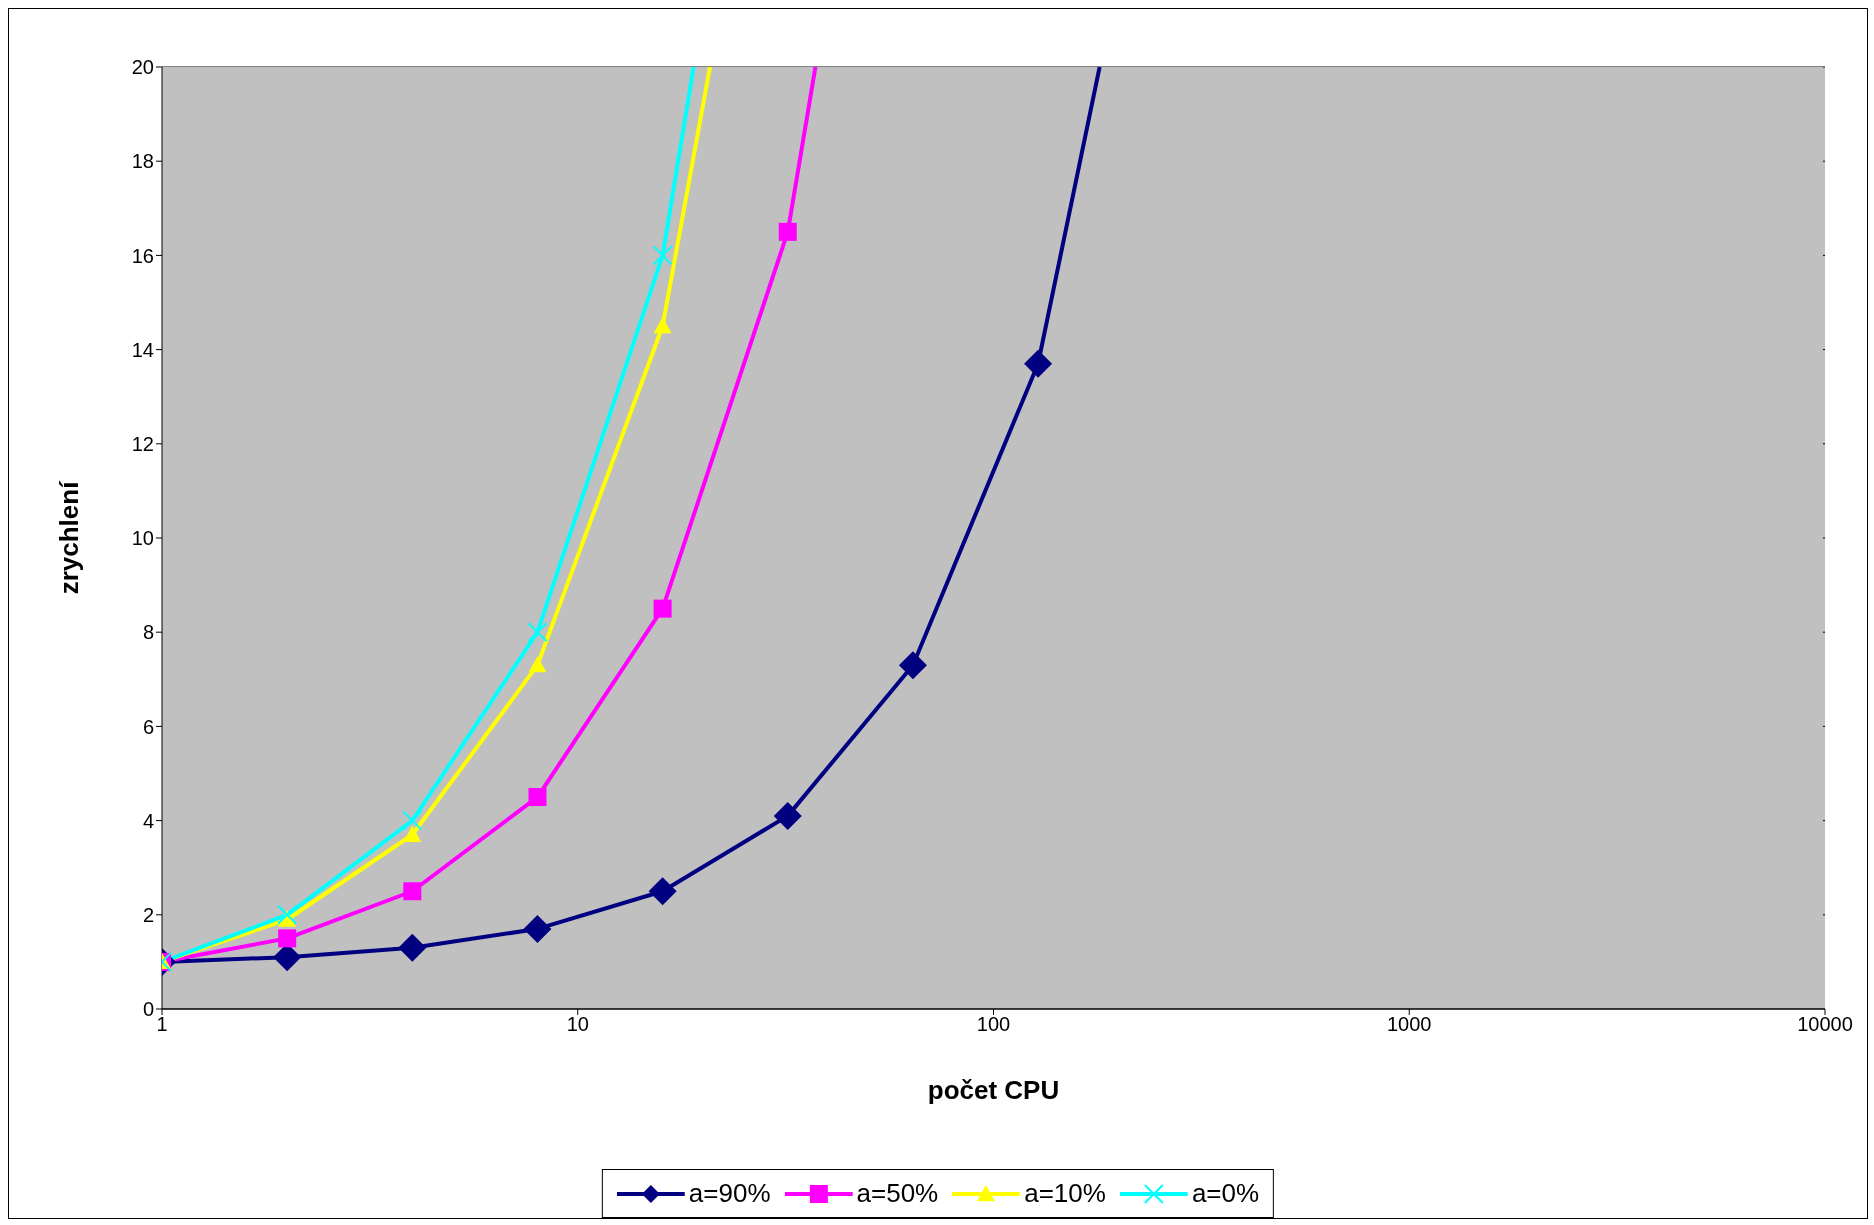 The height and width of the screenshot is (1225, 1874). What do you see at coordinates (148, 726) in the screenshot?
I see `y-tick-label: 6` at bounding box center [148, 726].